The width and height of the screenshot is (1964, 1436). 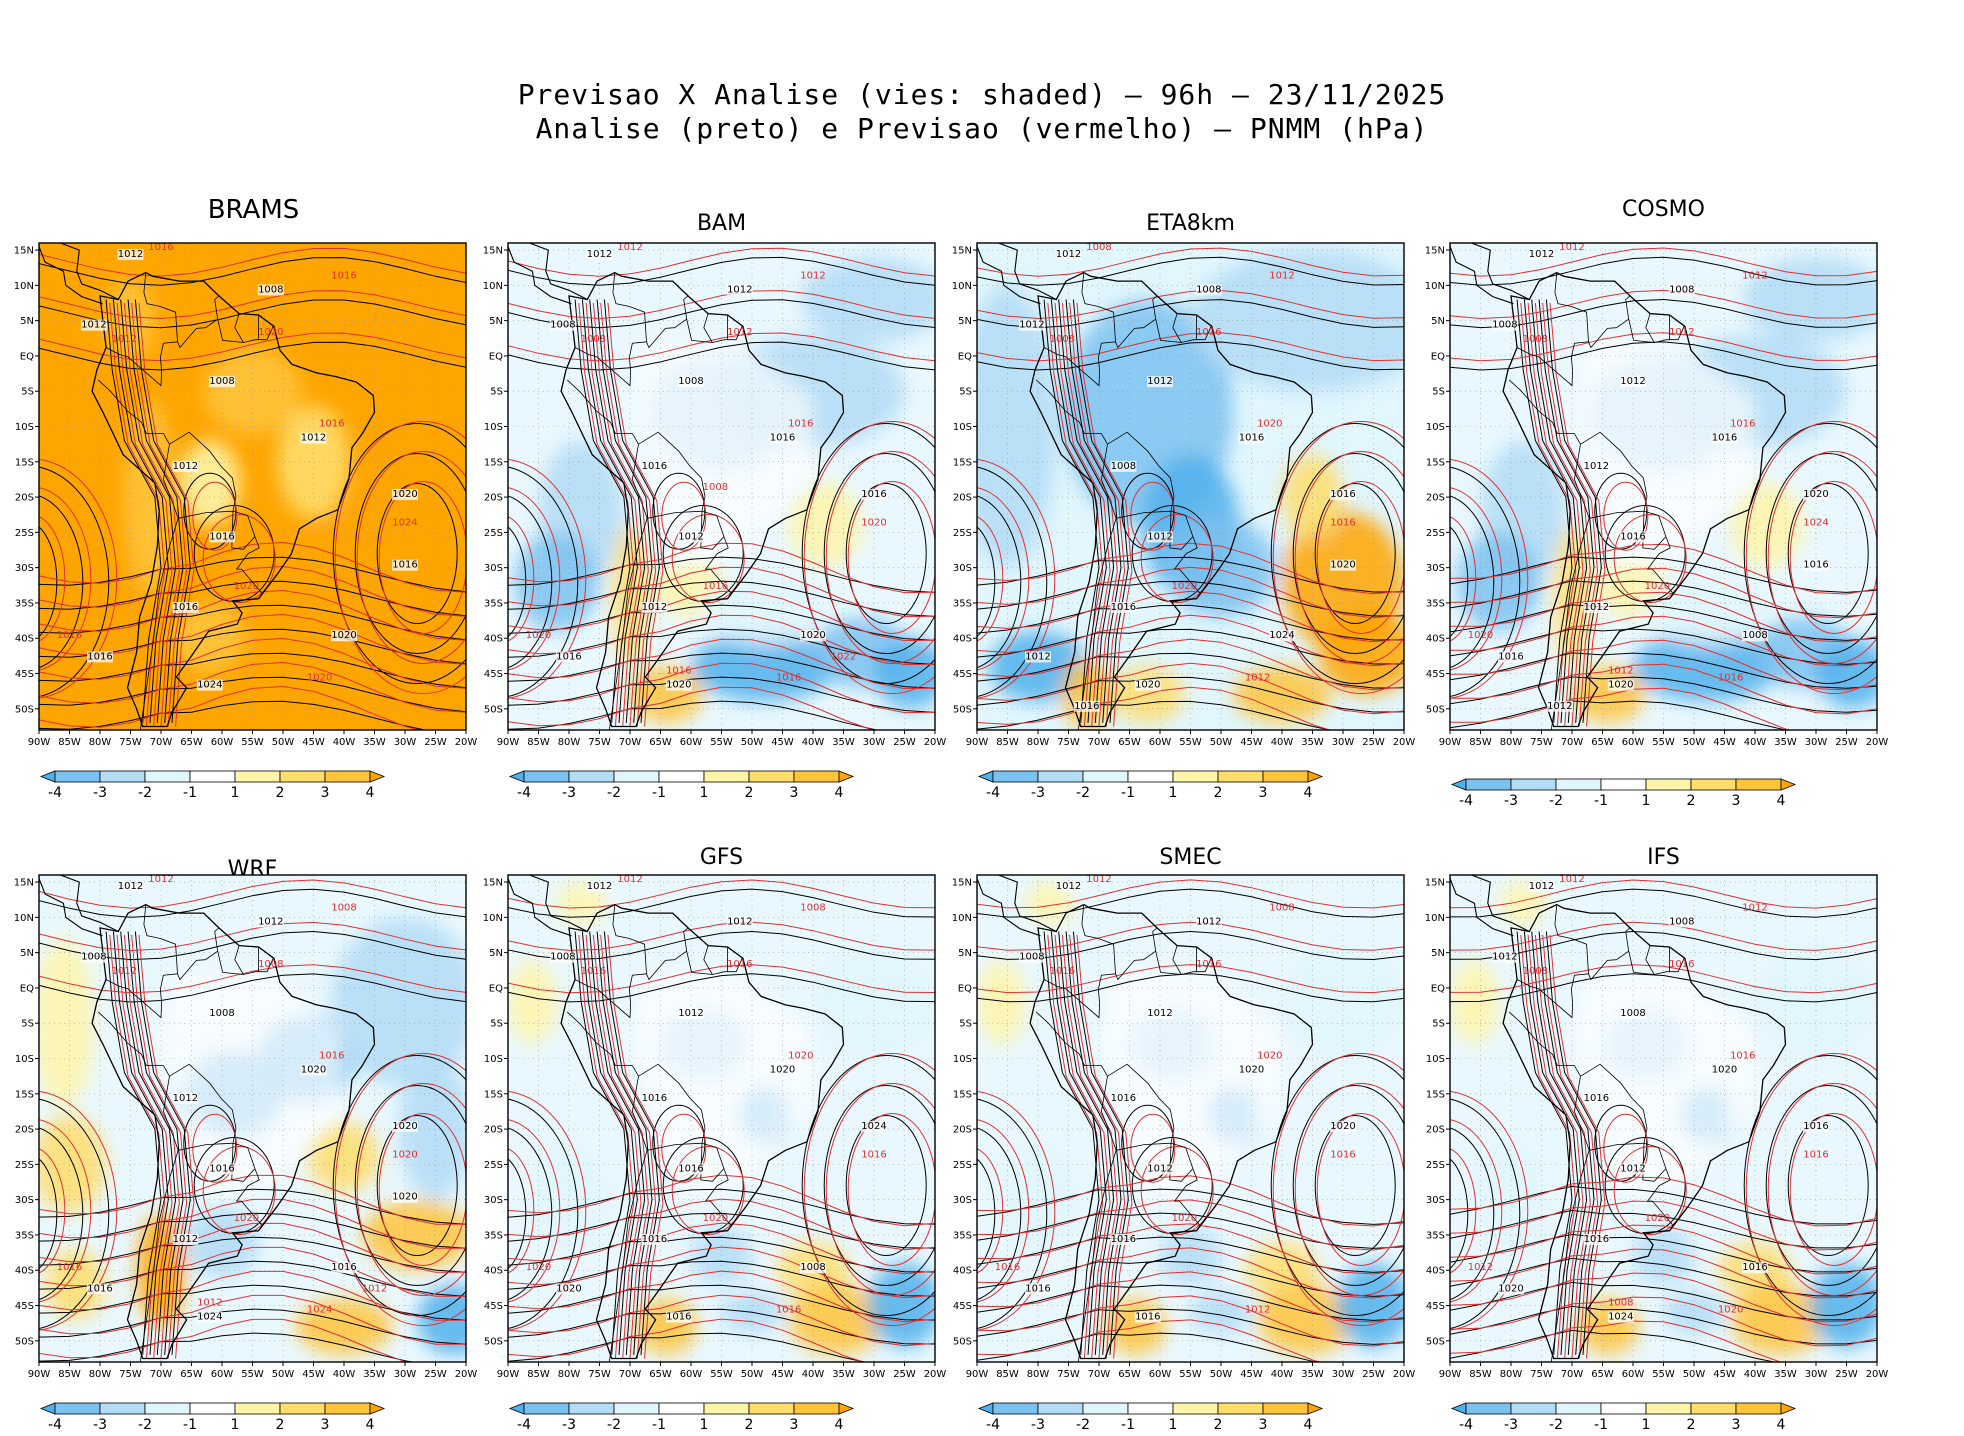 I want to click on colorbar-arrow-high, so click(x=1315, y=776).